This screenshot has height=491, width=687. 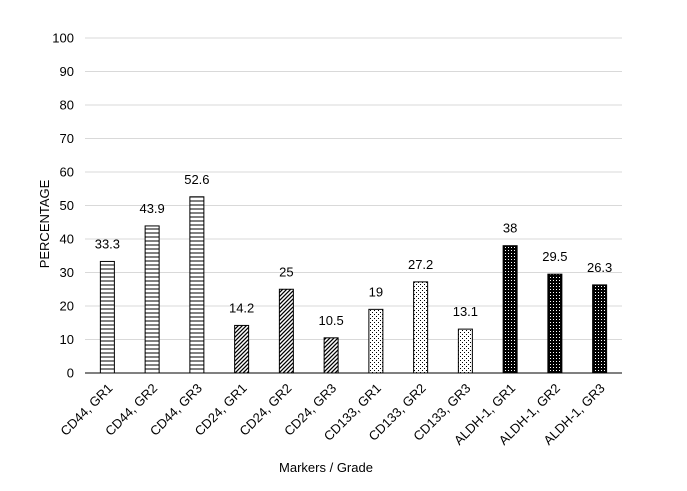 What do you see at coordinates (554, 256) in the screenshot?
I see `data-label: 29.5` at bounding box center [554, 256].